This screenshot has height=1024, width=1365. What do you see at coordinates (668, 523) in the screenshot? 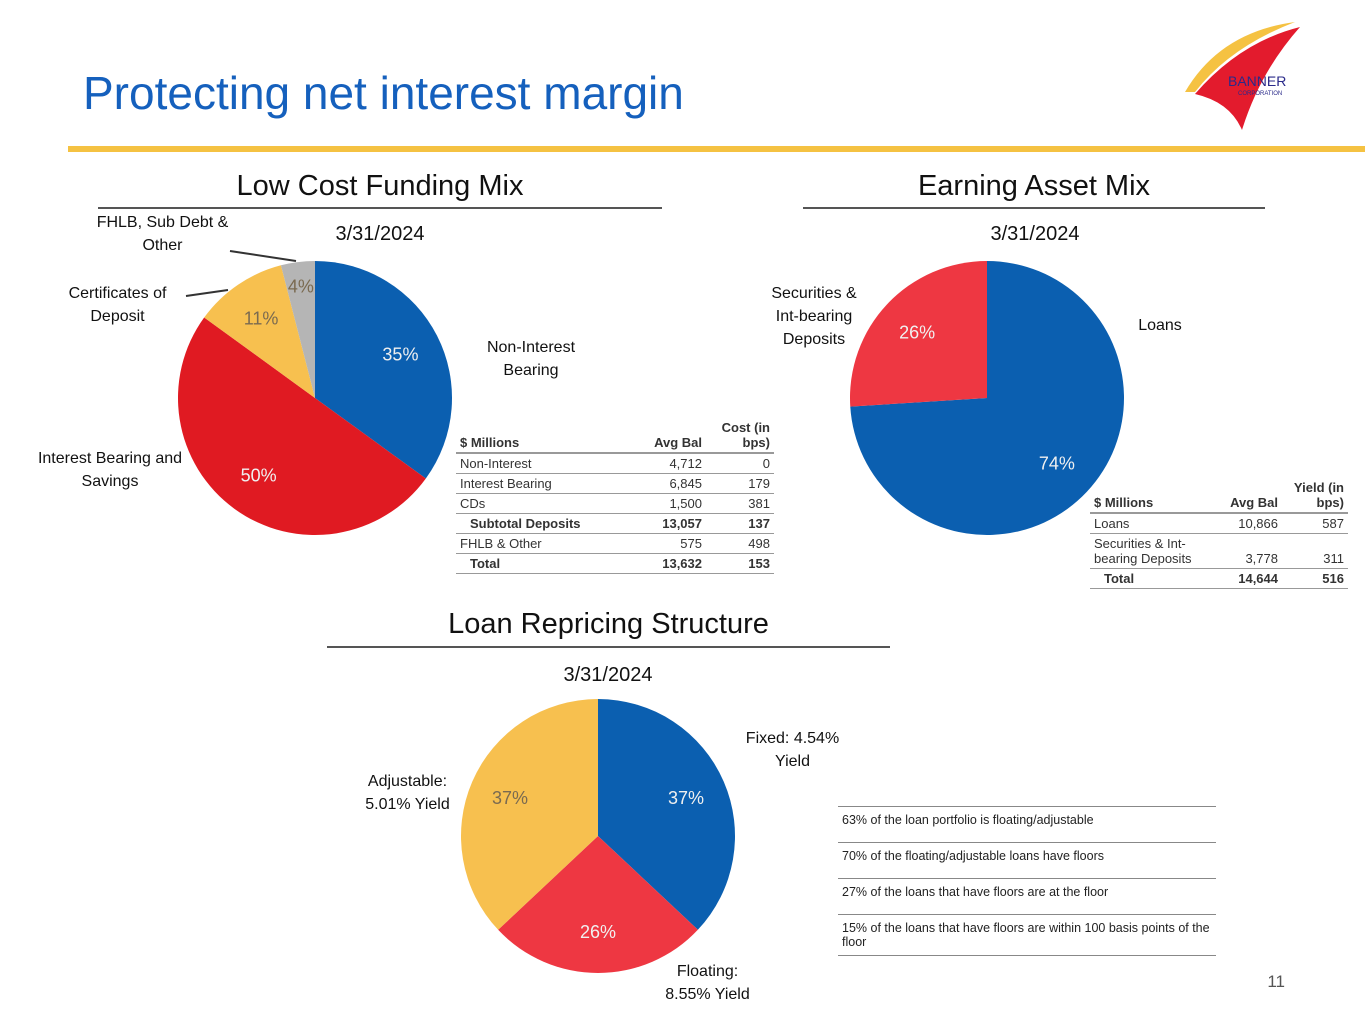
I see `table-cell: 13,057` at bounding box center [668, 523].